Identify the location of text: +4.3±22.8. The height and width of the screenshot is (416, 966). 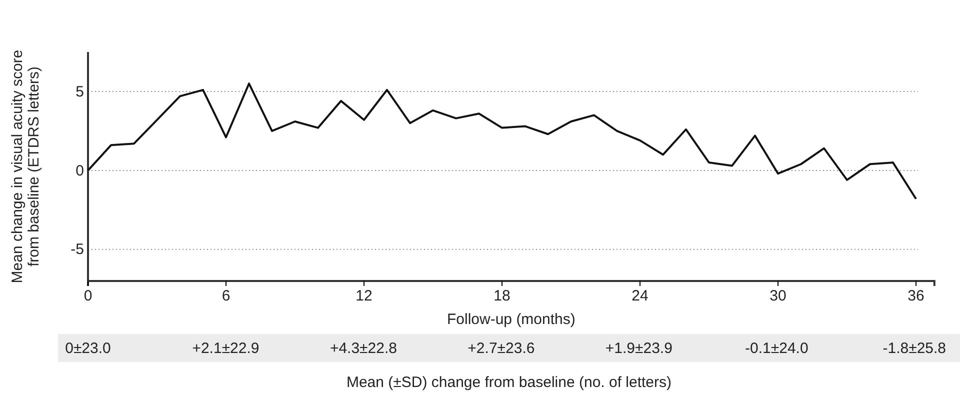
(363, 348).